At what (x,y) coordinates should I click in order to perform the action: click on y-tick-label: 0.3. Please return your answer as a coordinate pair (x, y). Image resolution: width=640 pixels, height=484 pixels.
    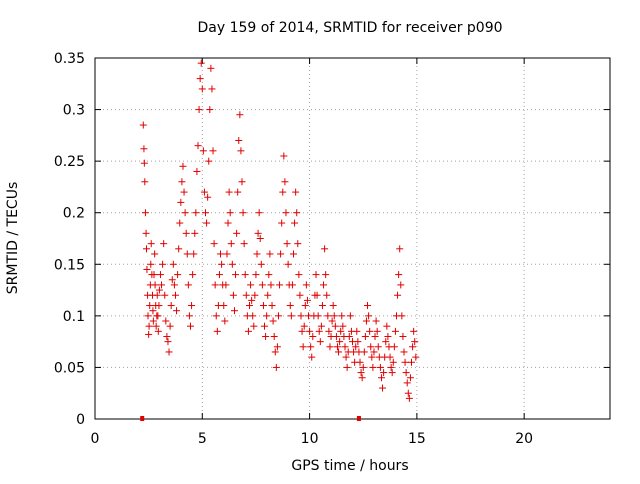
    Looking at the image, I should click on (74, 111).